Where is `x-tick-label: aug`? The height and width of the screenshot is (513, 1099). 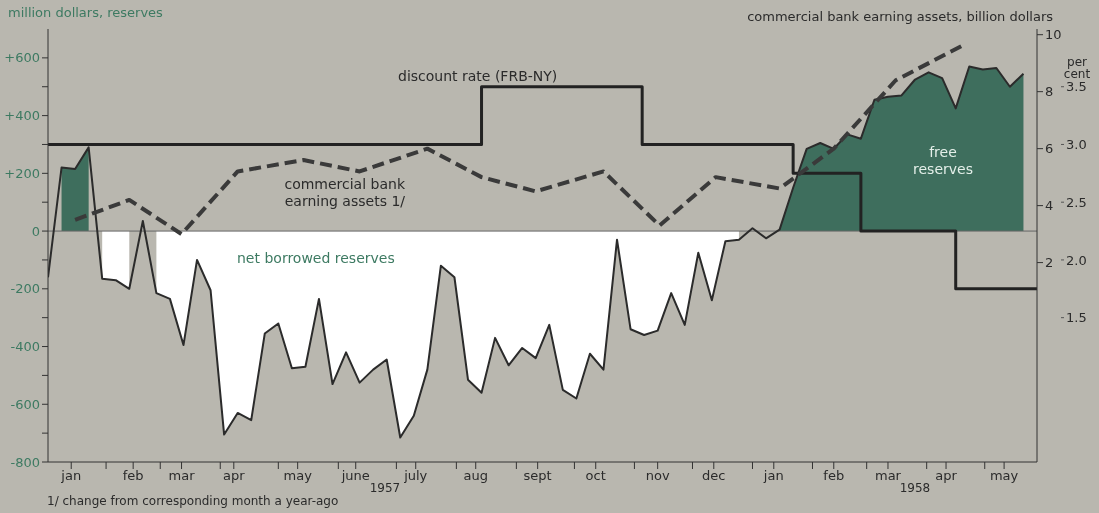 x-tick-label: aug is located at coordinates (475, 476).